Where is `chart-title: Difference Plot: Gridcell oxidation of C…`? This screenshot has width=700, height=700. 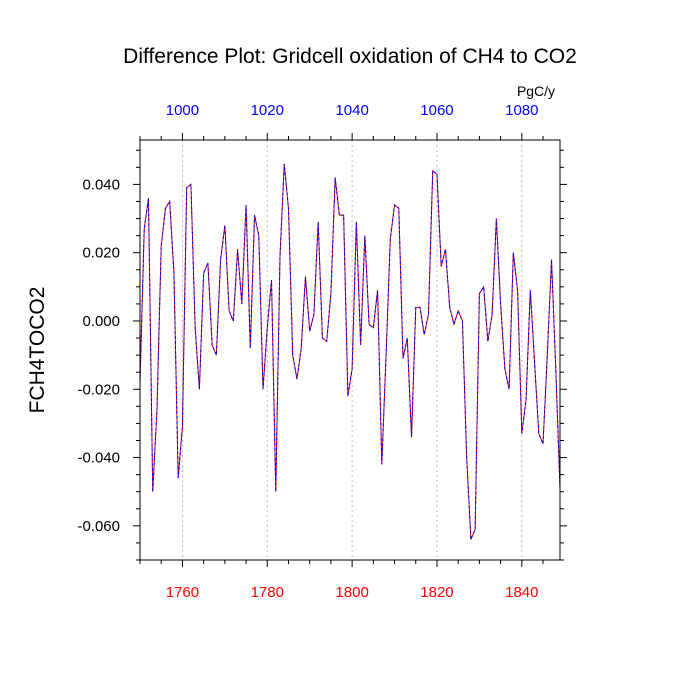 chart-title: Difference Plot: Gridcell oxidation of C… is located at coordinates (350, 56).